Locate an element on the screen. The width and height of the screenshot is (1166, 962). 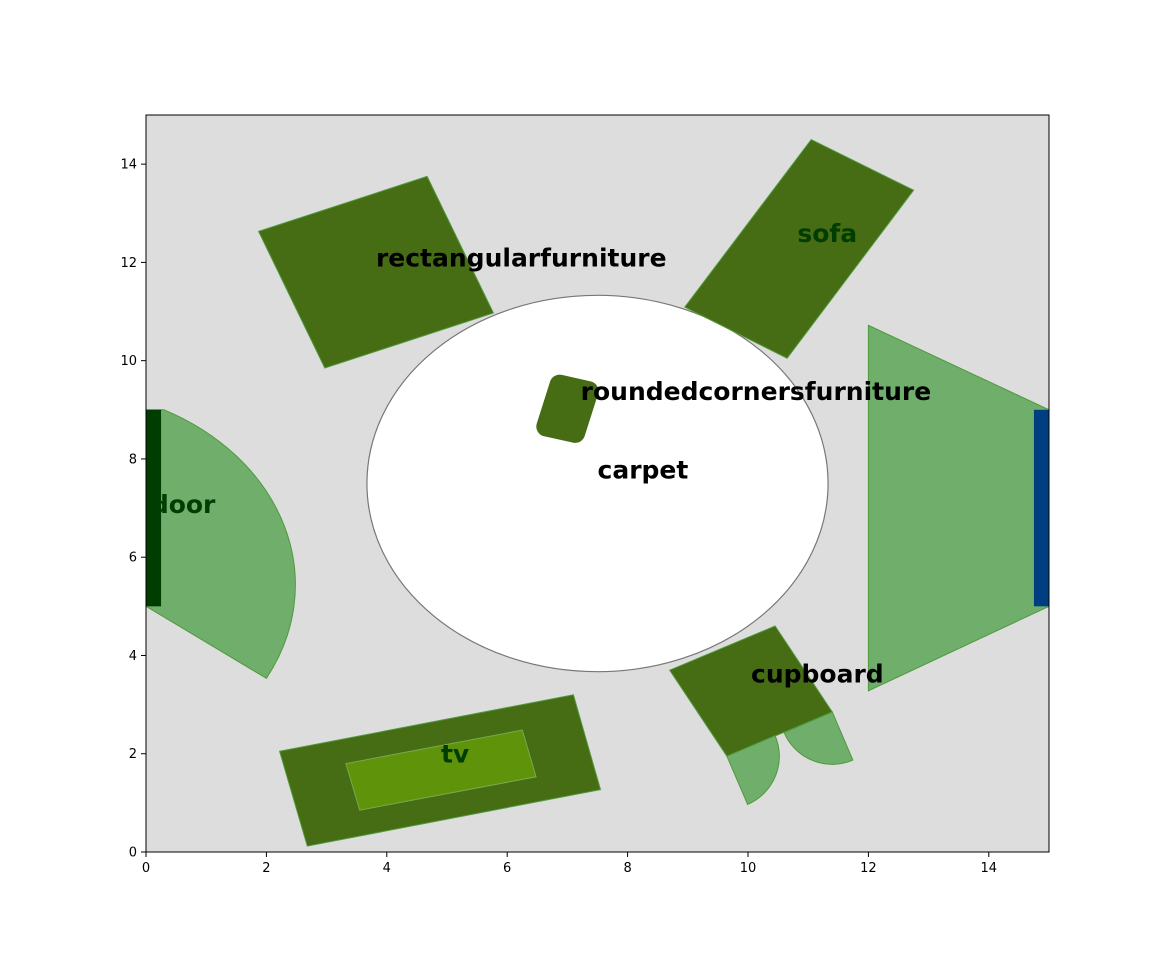
x-tick-label: 8 is located at coordinates (627, 868).